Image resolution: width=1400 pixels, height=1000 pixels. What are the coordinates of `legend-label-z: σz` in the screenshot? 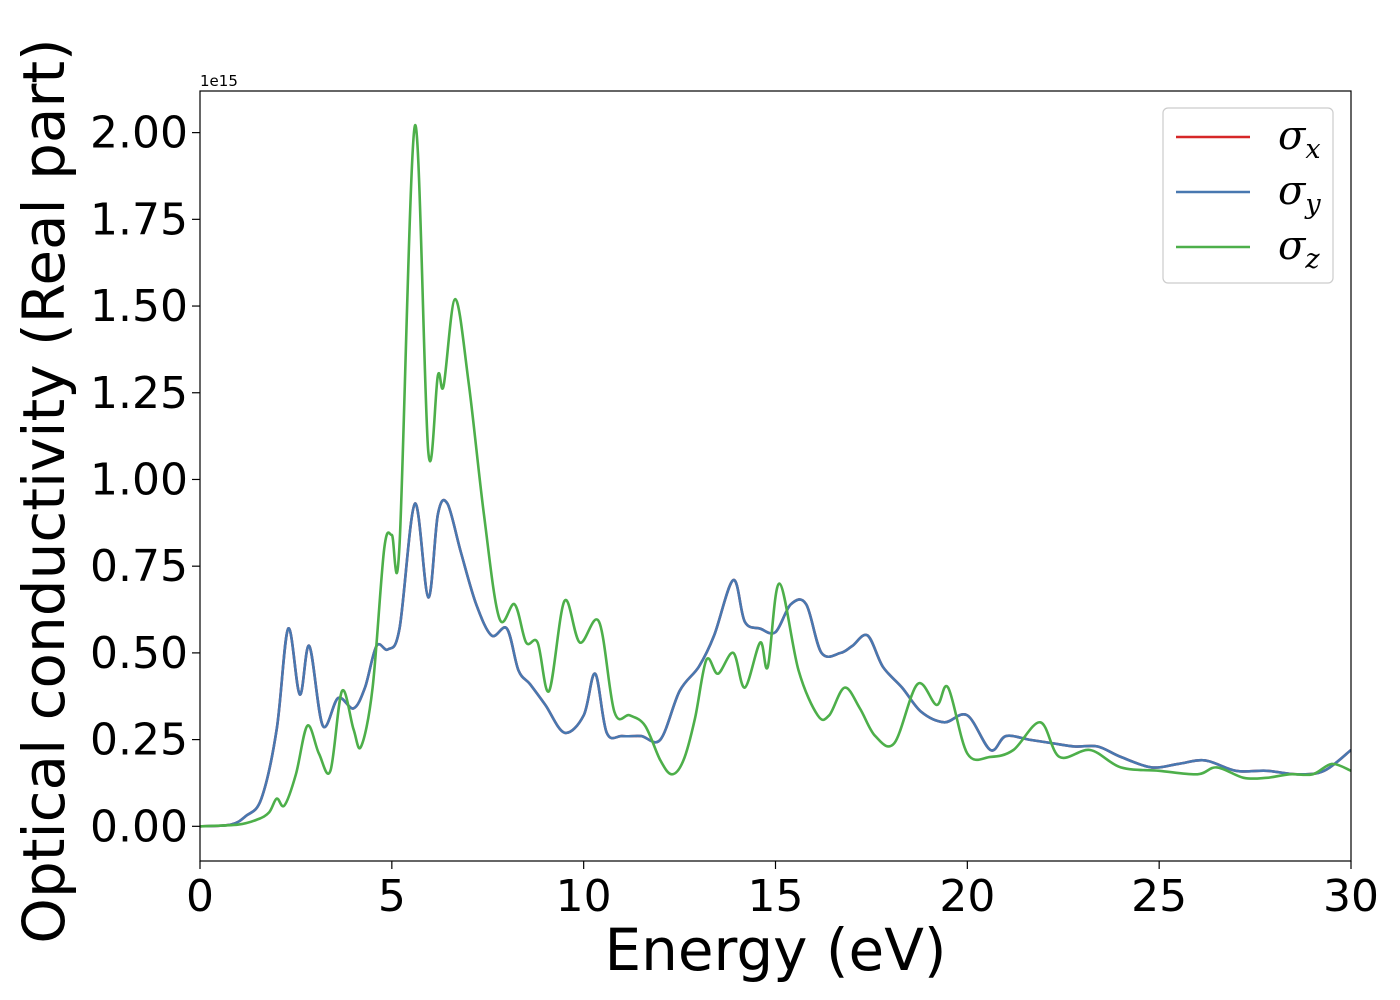 It's located at (1299, 249).